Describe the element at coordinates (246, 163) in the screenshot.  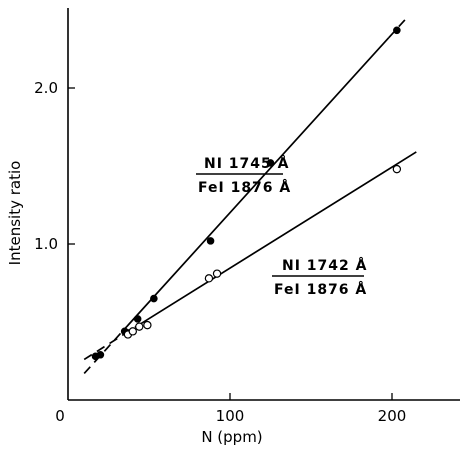
I see `series-label-numerator: NI 1745 Å` at that location.